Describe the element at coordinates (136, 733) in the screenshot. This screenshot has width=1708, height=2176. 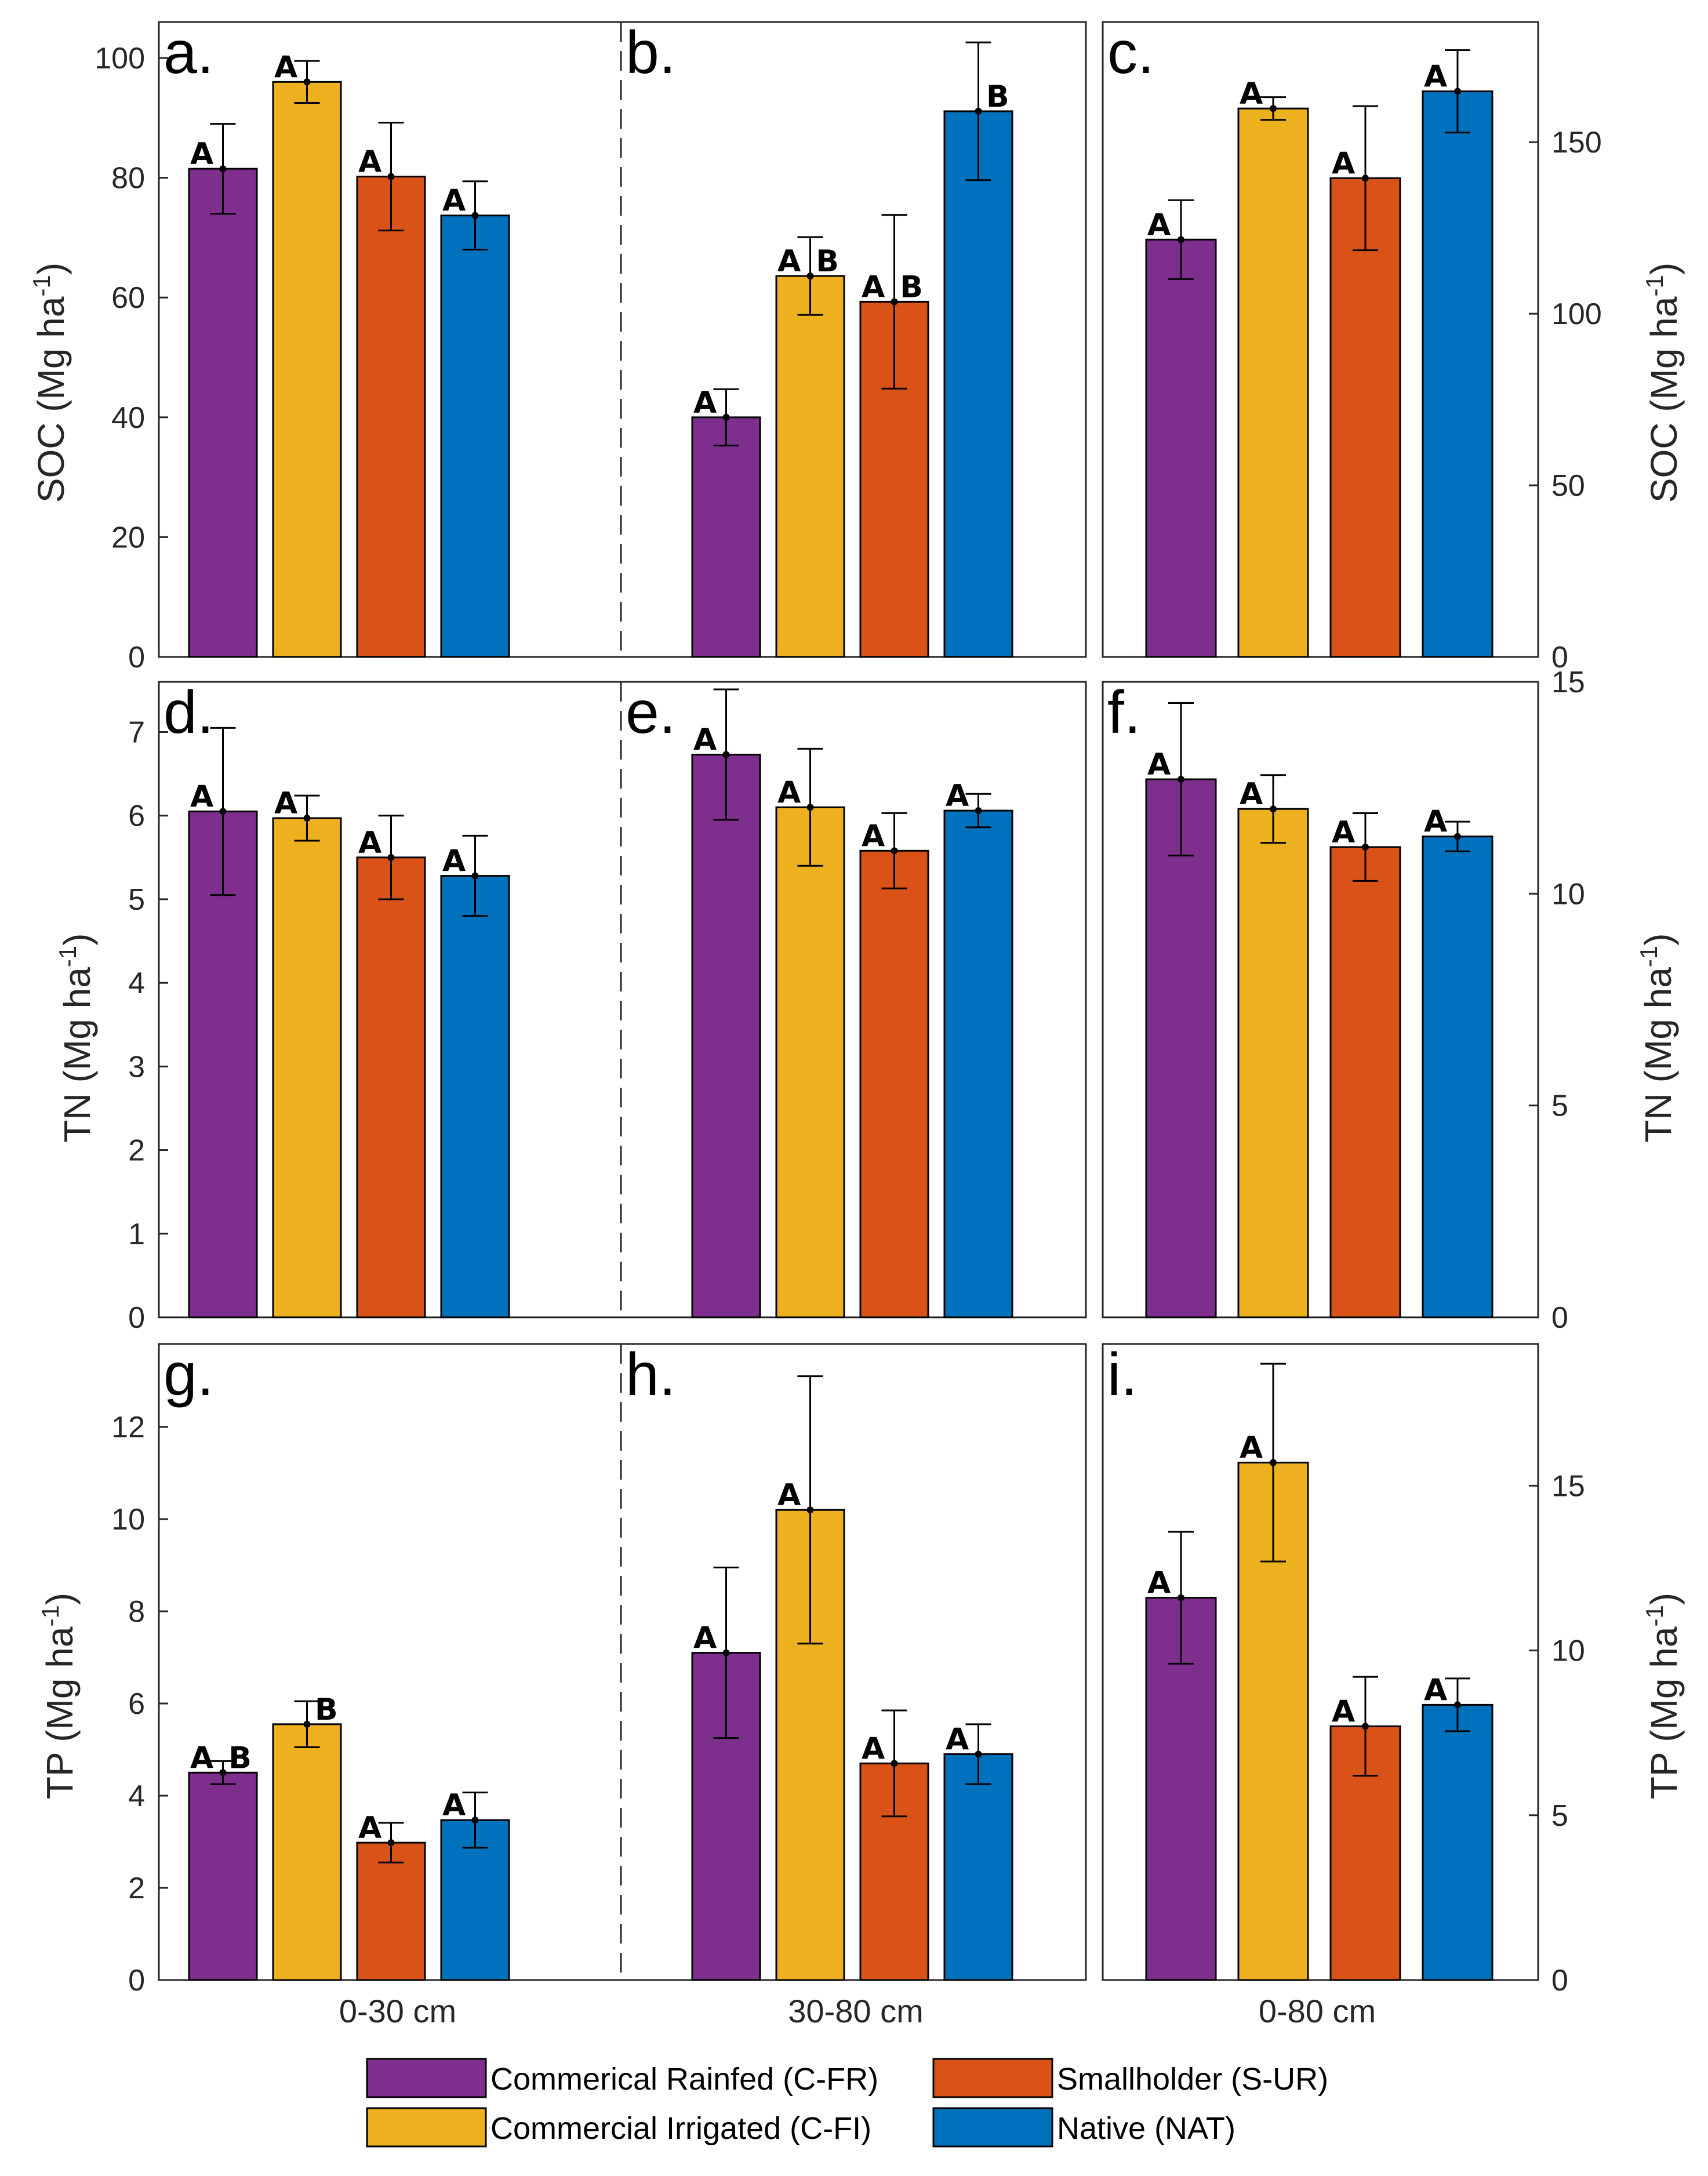
I see `ytick-label: 7` at that location.